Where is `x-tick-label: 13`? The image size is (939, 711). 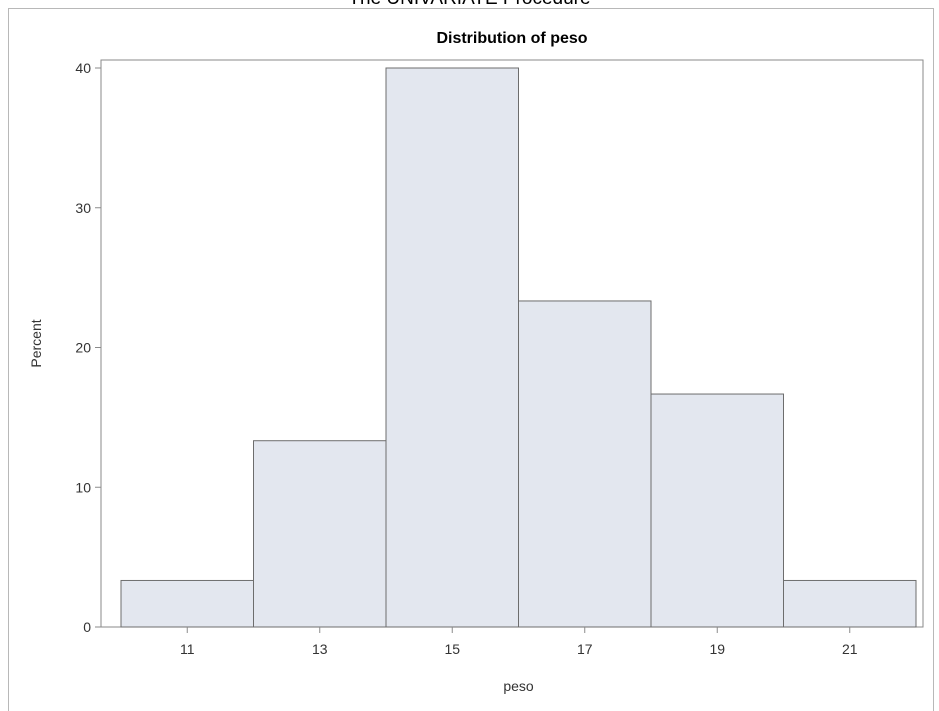
x-tick-label: 13 is located at coordinates (320, 649).